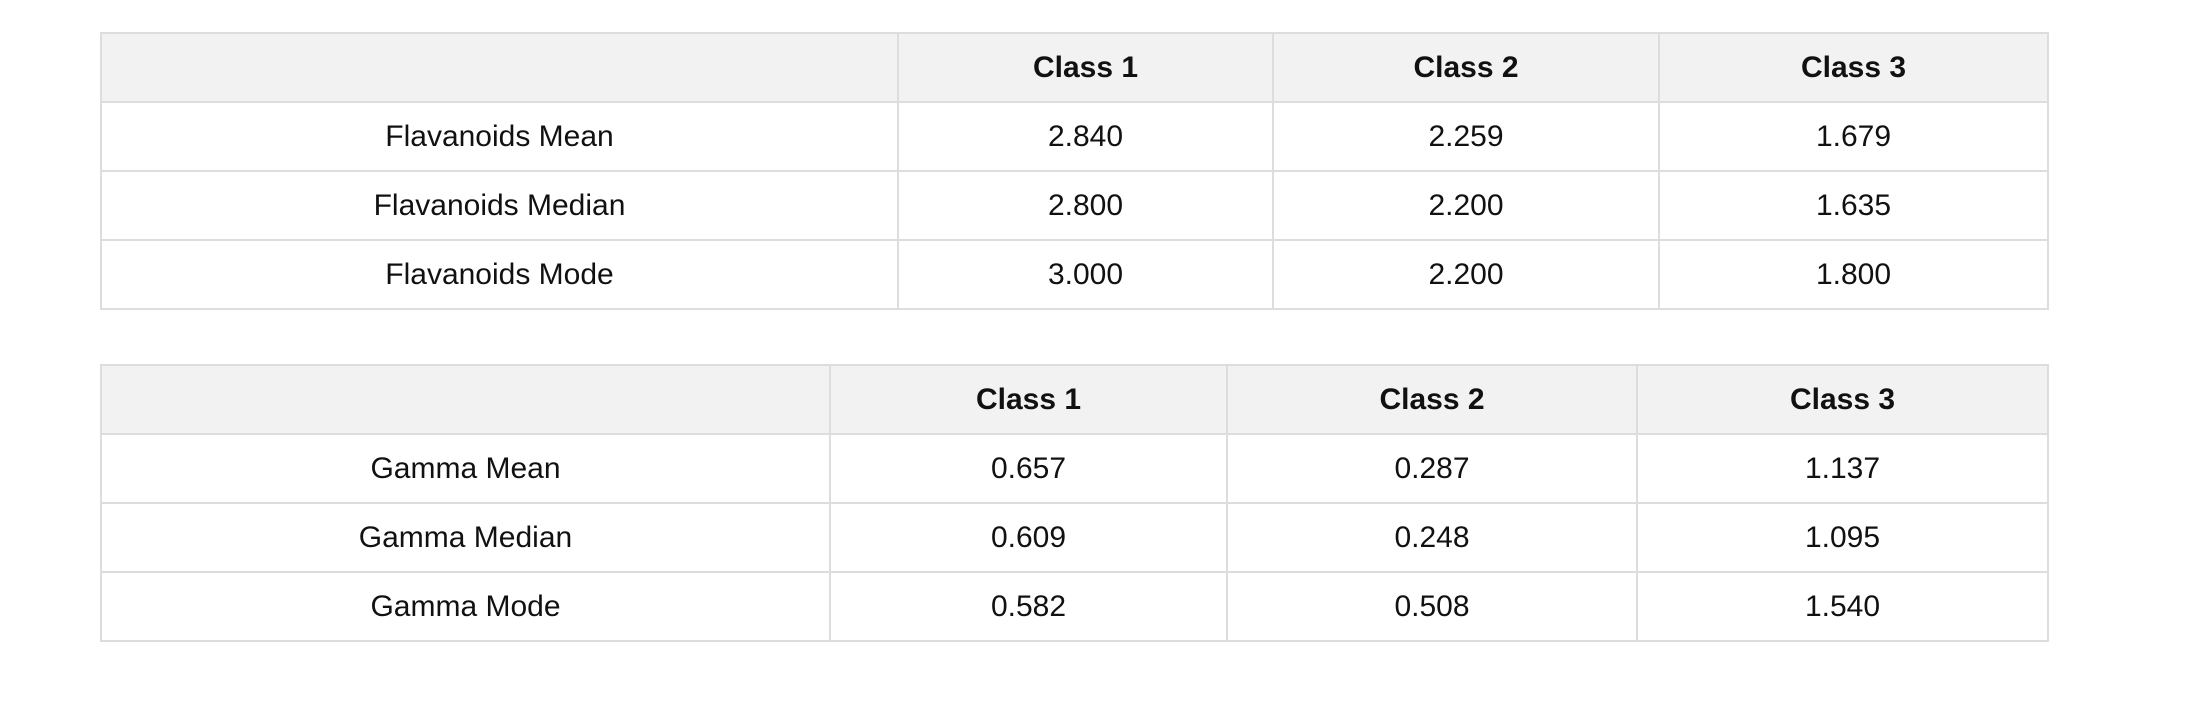 This screenshot has width=2202, height=726. I want to click on table-row: Flavanoids Median 2.800 2.200 1.635, so click(1074, 205).